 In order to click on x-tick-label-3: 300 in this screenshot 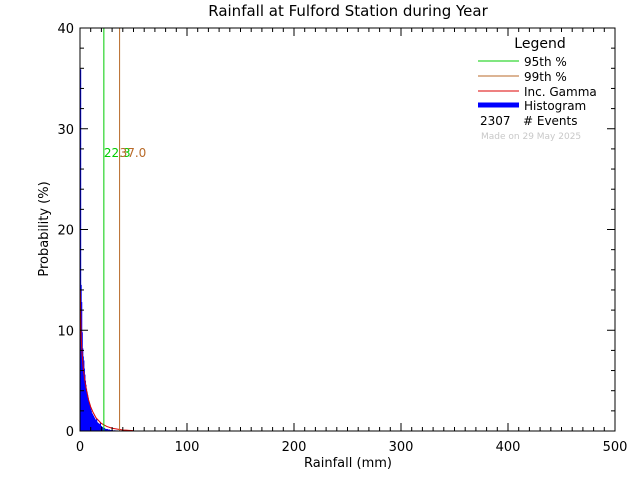, I will do `click(401, 447)`.